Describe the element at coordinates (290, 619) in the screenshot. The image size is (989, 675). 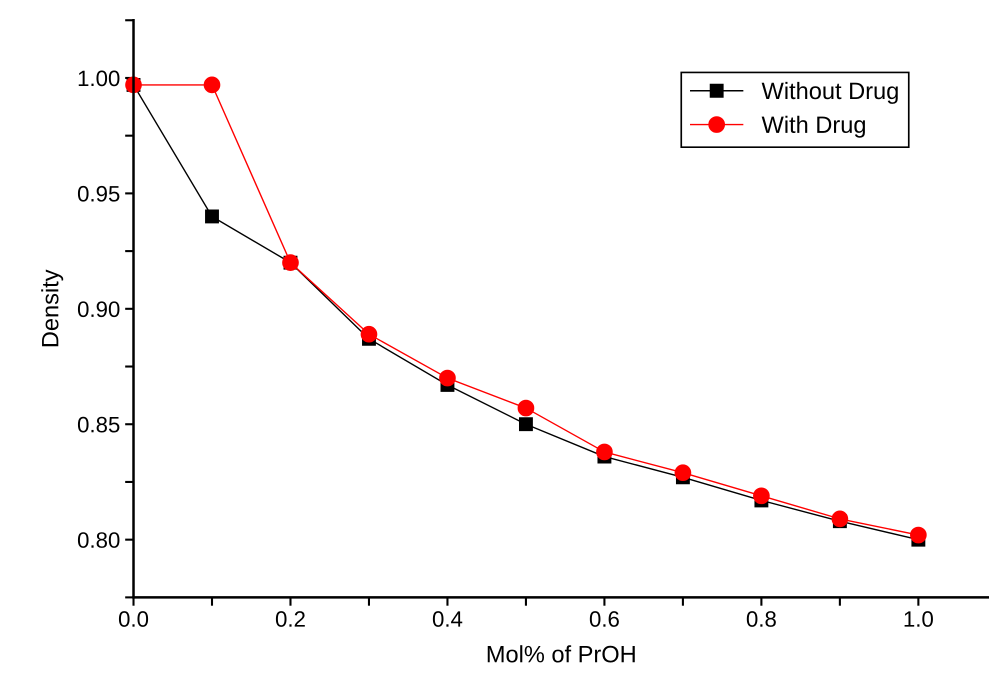
I see `x-tick-label: 0.2` at that location.